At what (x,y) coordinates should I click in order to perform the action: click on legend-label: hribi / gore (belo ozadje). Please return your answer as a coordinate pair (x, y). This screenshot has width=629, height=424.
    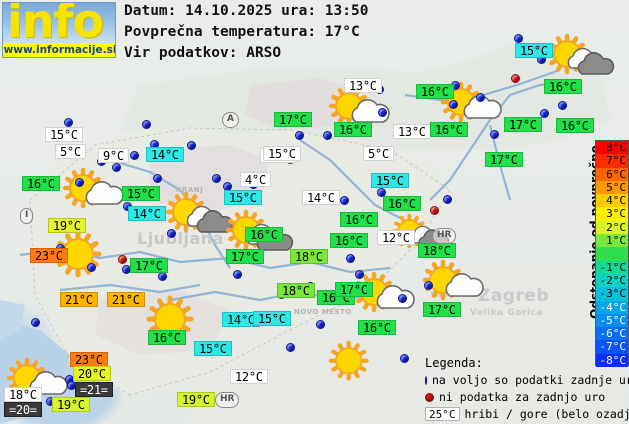
    Looking at the image, I should click on (546, 414).